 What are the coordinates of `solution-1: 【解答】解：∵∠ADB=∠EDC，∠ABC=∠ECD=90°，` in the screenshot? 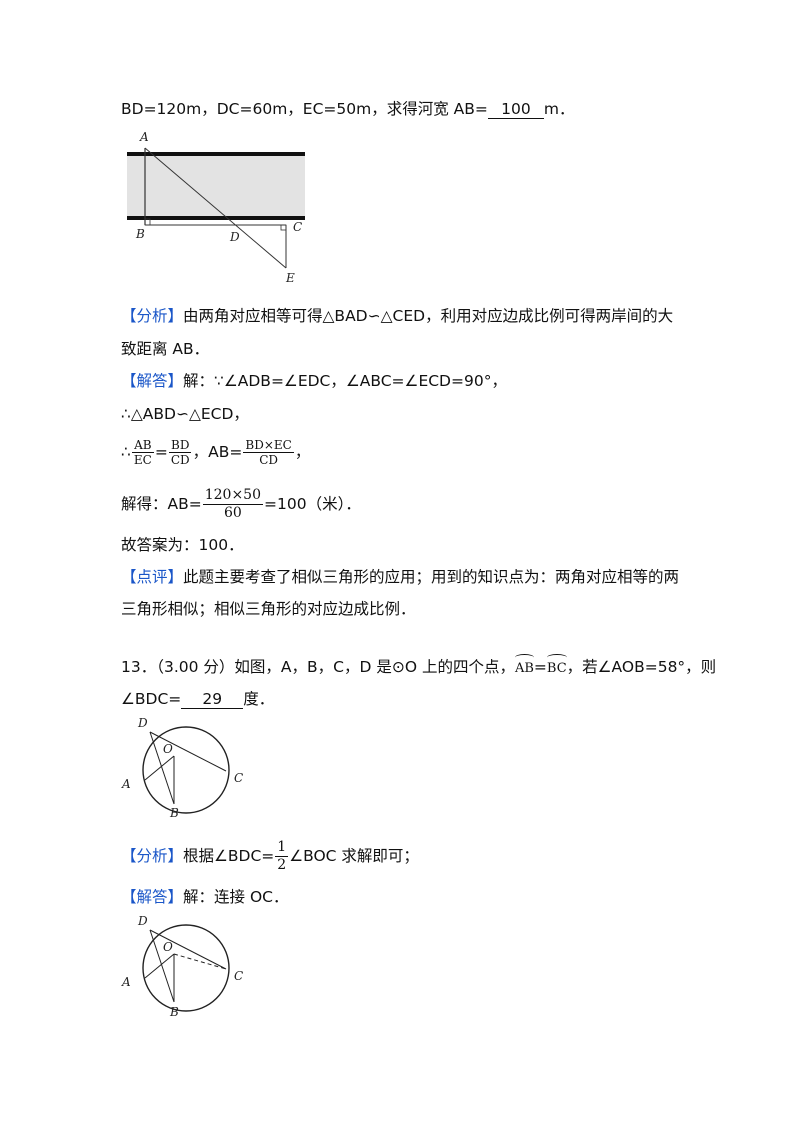 It's located at (314, 381).